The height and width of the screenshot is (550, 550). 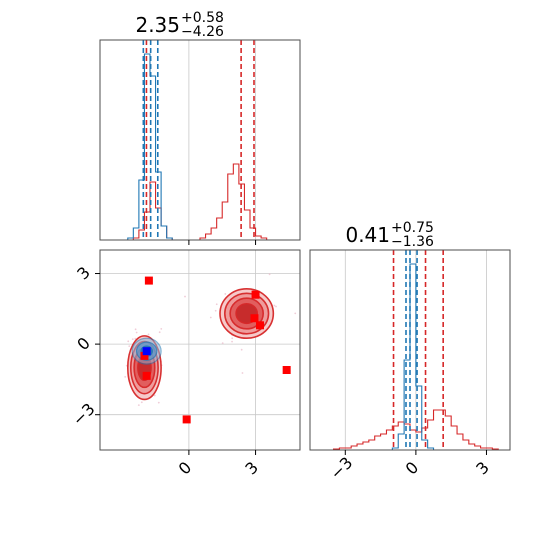 I want to click on panel-title-param-2-value: 0.41, so click(x=367, y=235).